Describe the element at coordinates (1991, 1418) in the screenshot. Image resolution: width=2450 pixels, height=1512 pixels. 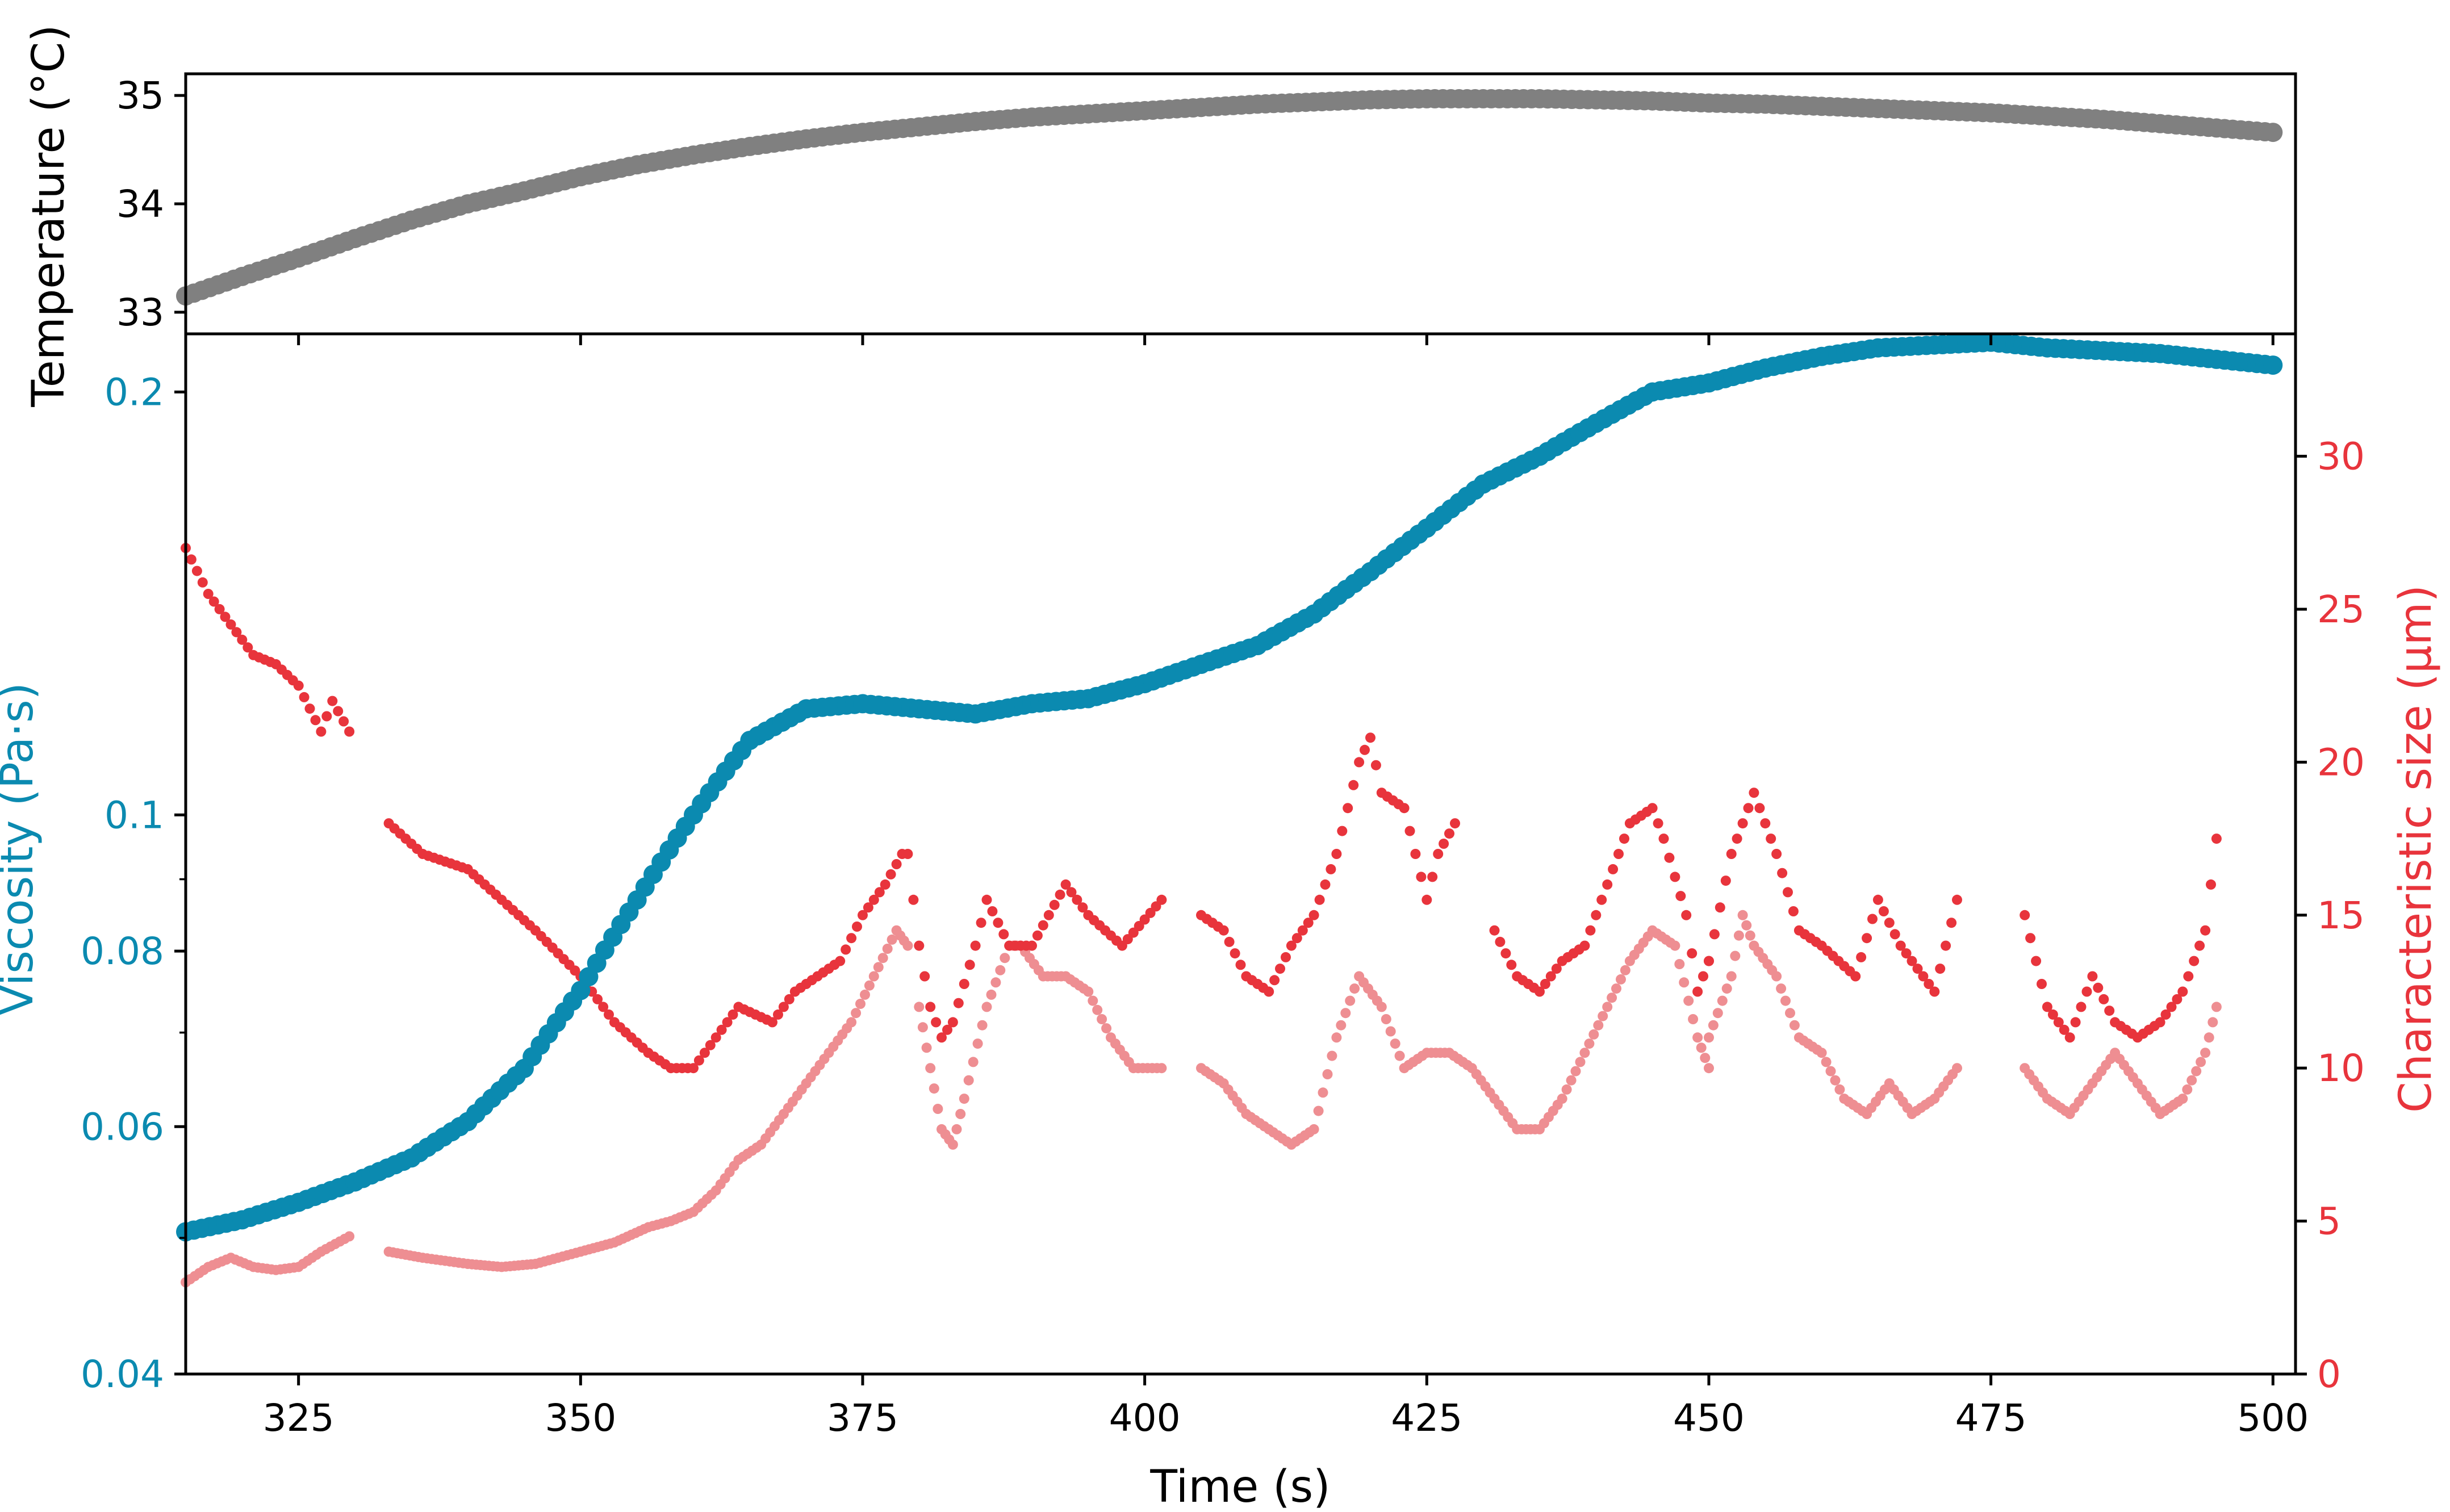
I see `x-tick-label: 475` at that location.